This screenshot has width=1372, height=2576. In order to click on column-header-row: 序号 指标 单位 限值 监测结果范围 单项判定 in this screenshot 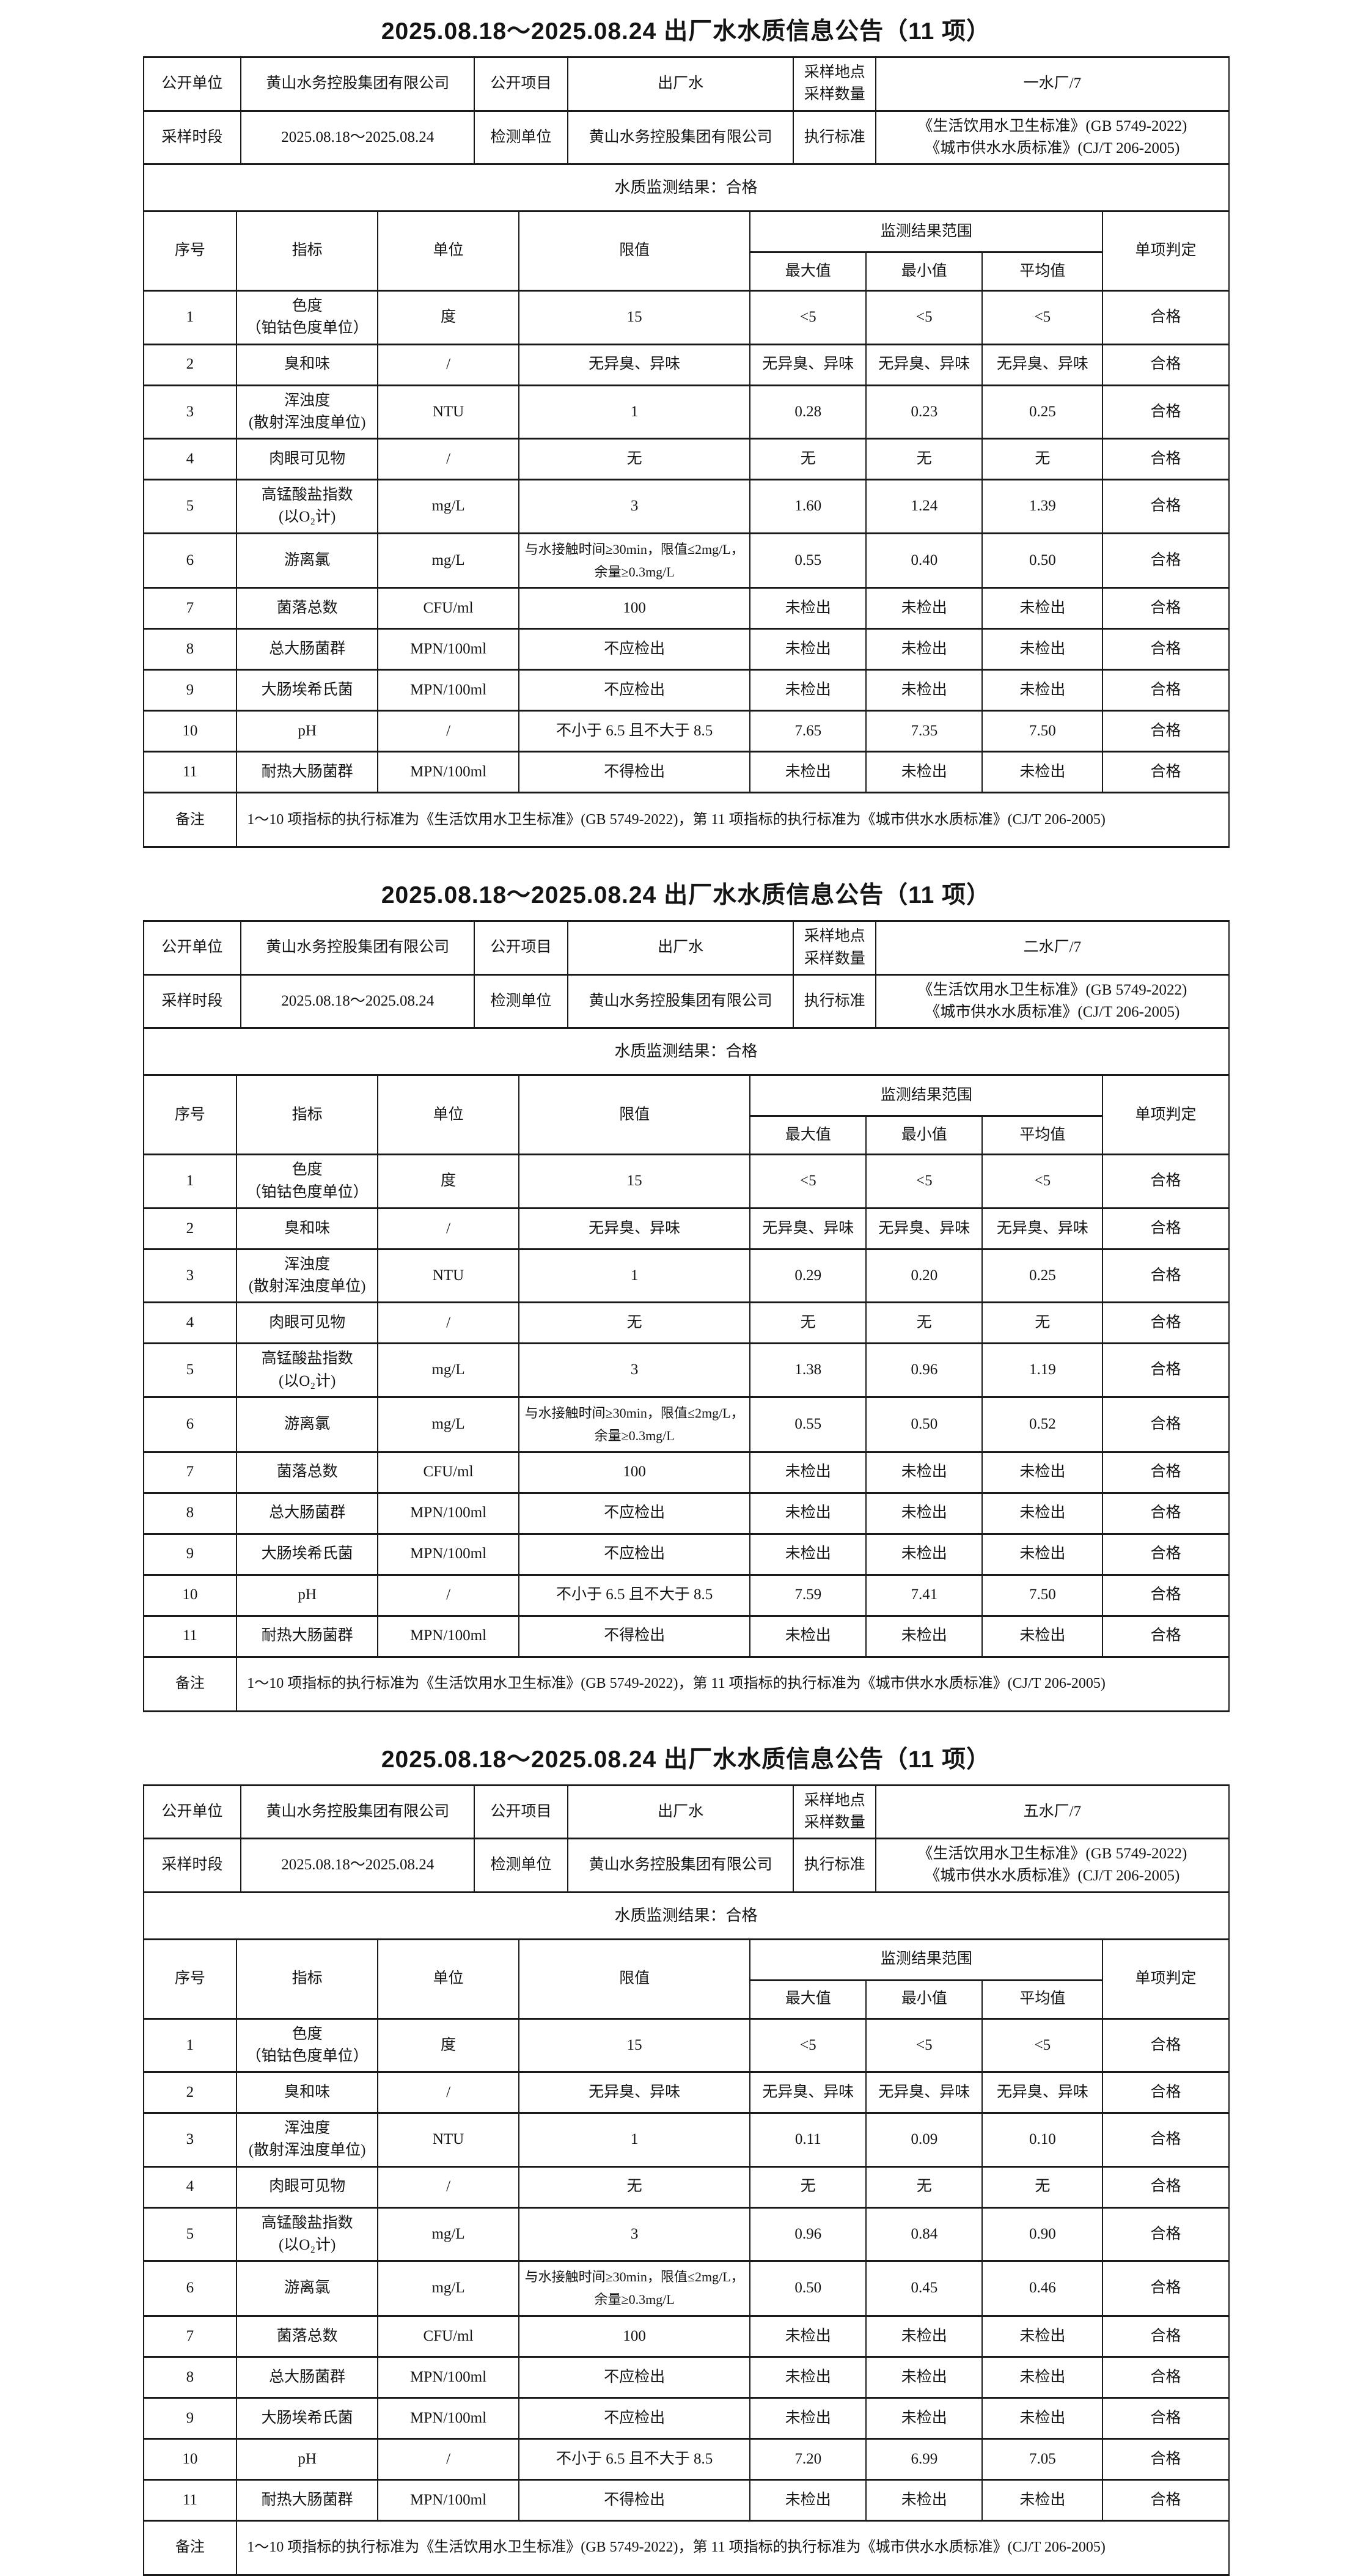, I will do `click(686, 251)`.